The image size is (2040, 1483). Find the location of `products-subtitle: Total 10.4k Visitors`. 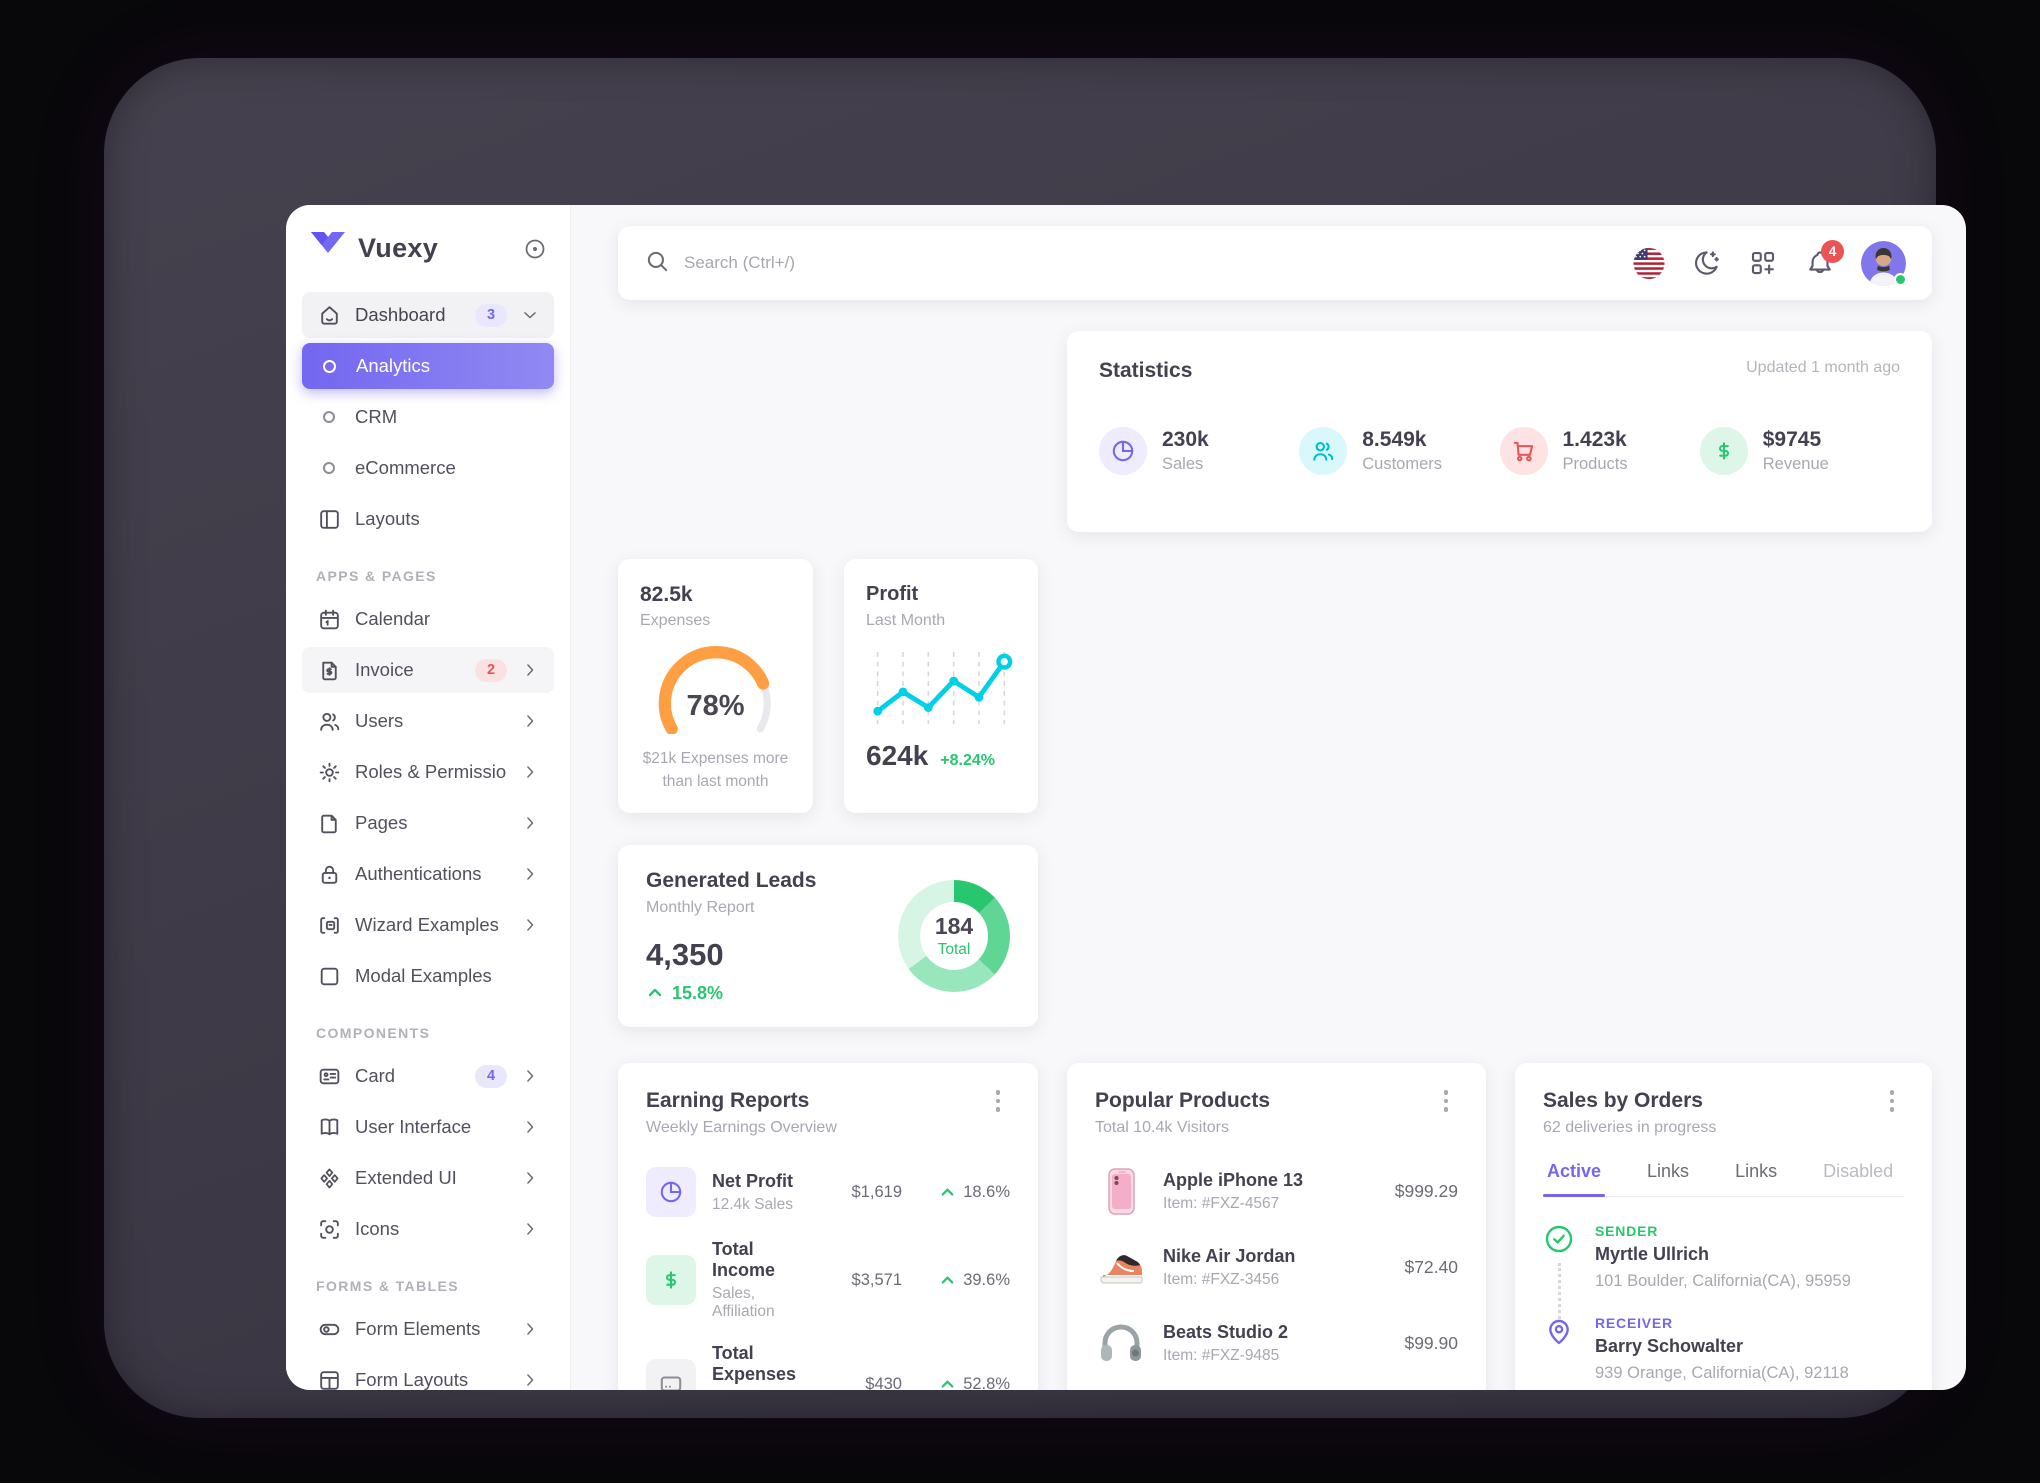

products-subtitle: Total 10.4k Visitors is located at coordinates (1162, 1127).